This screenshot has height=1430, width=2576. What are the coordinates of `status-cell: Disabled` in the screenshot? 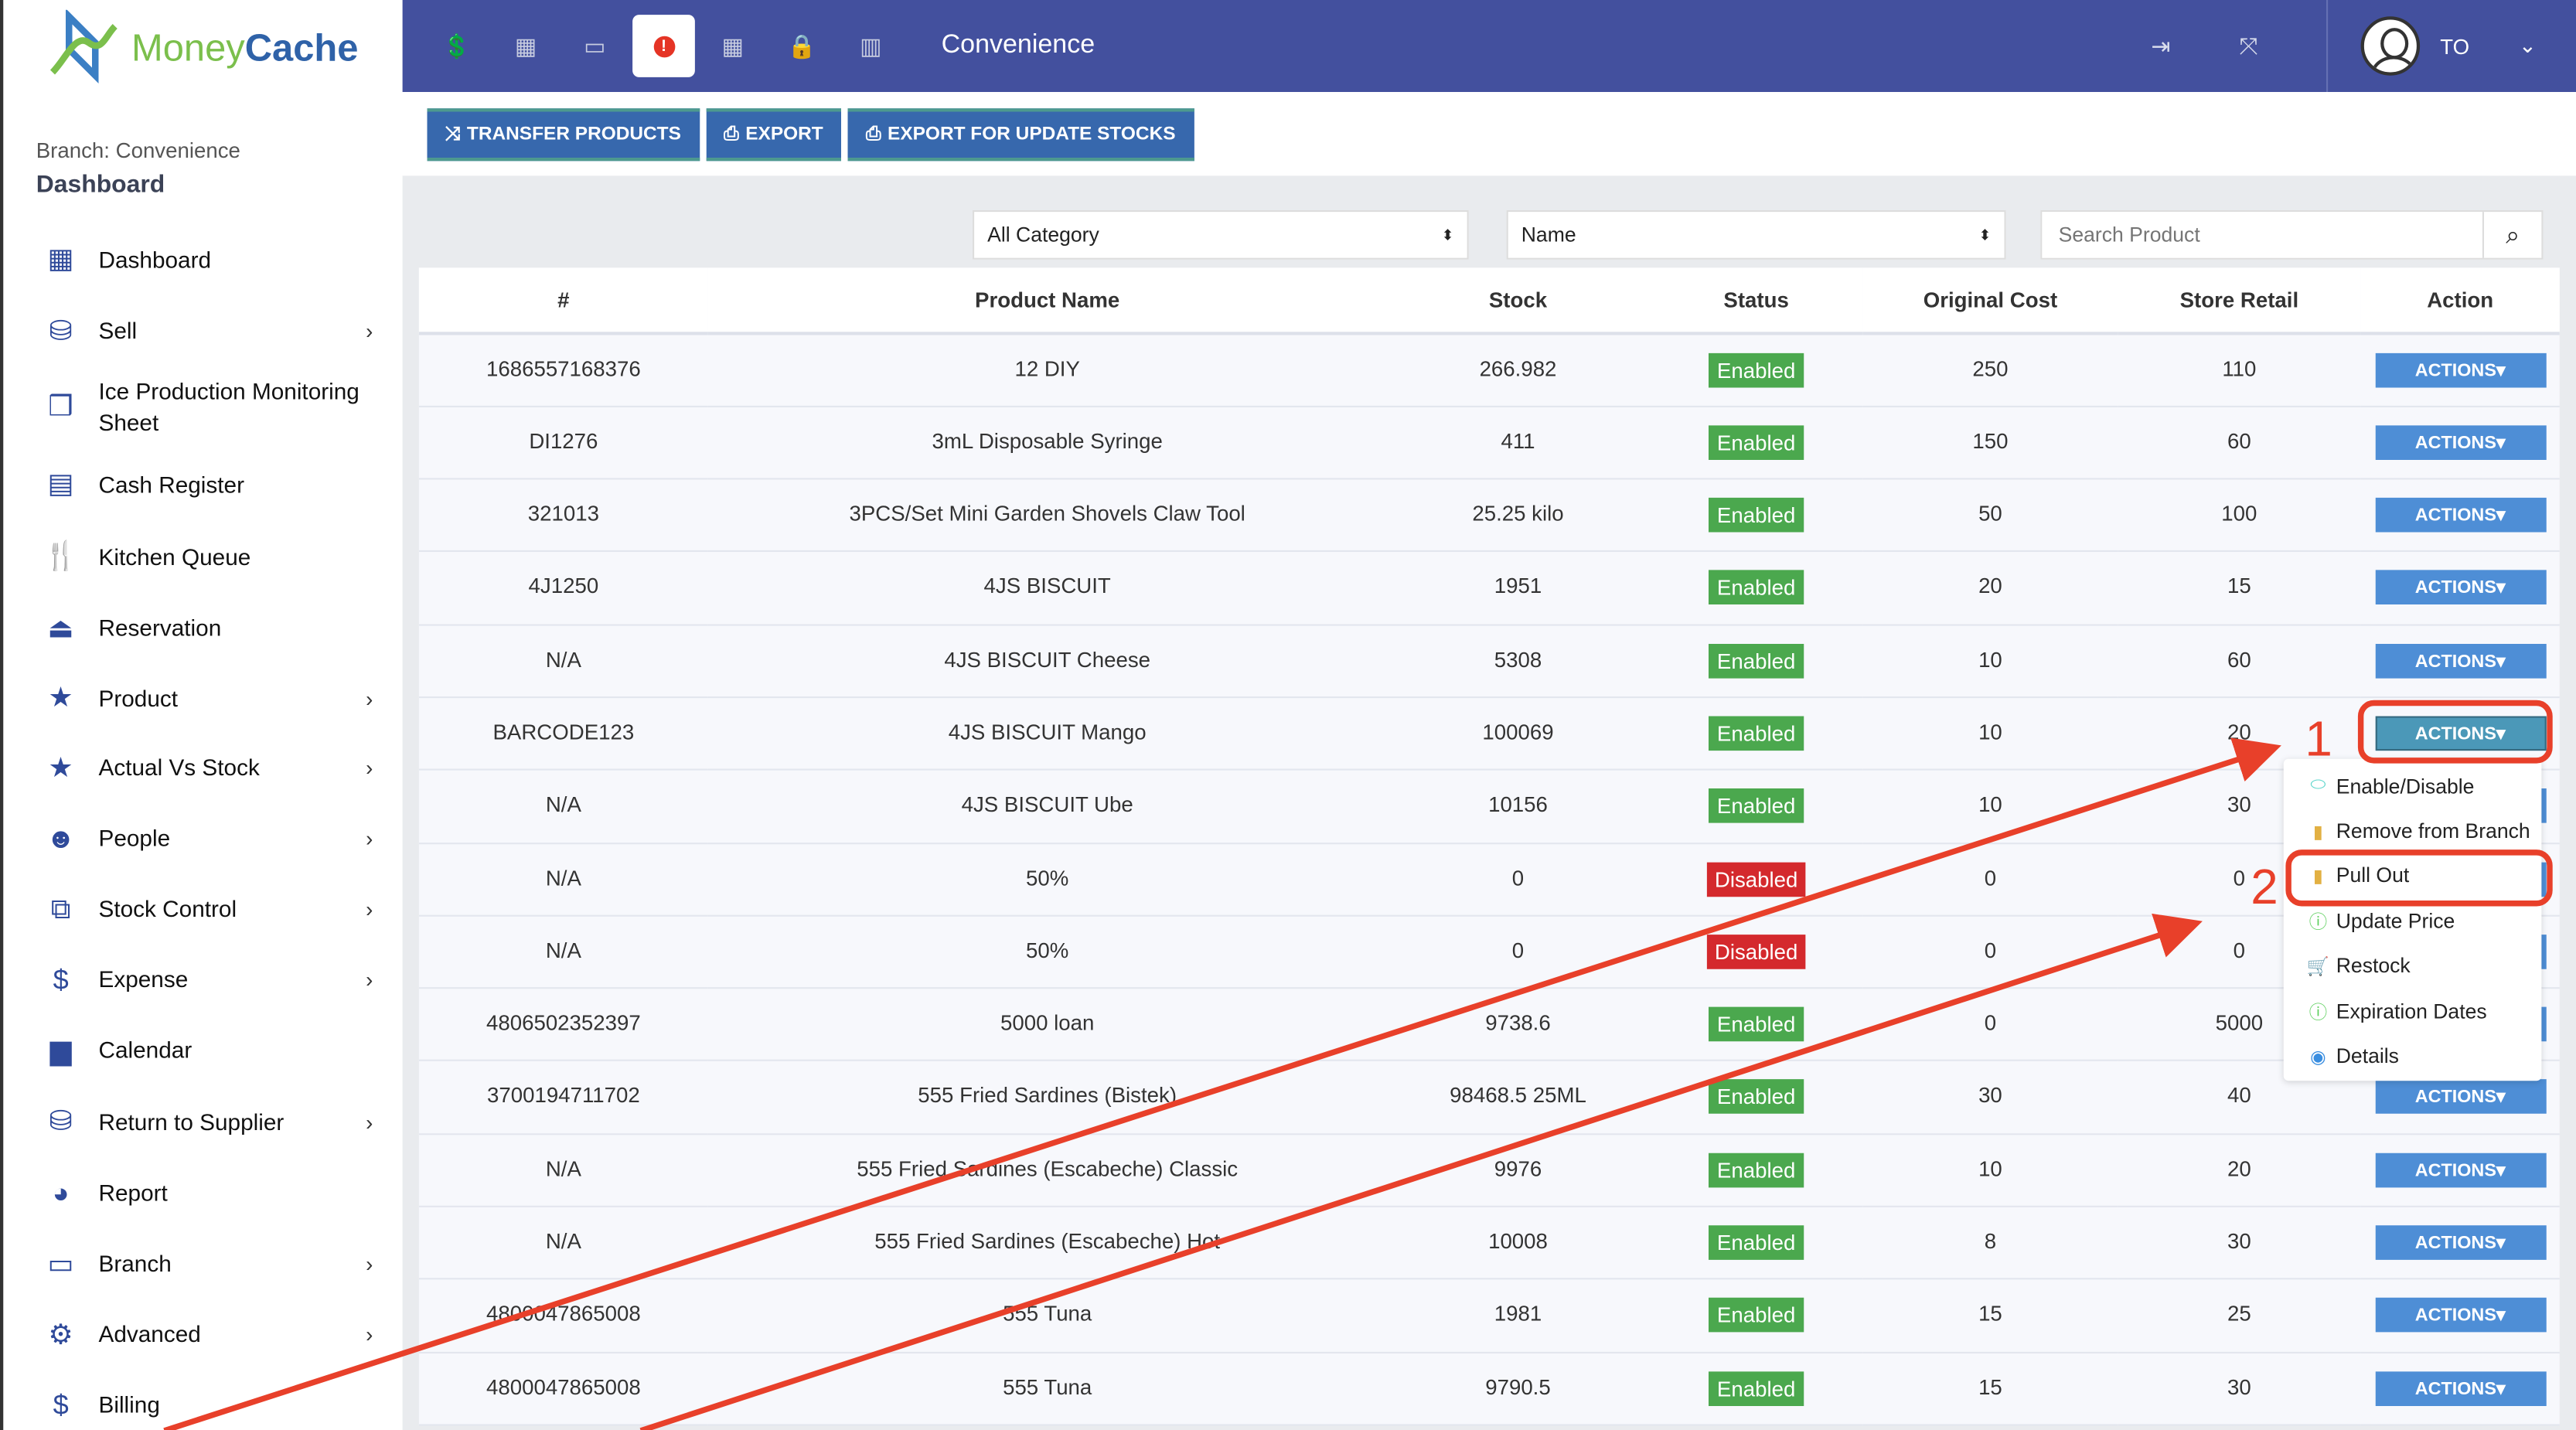 It's located at (1756, 952).